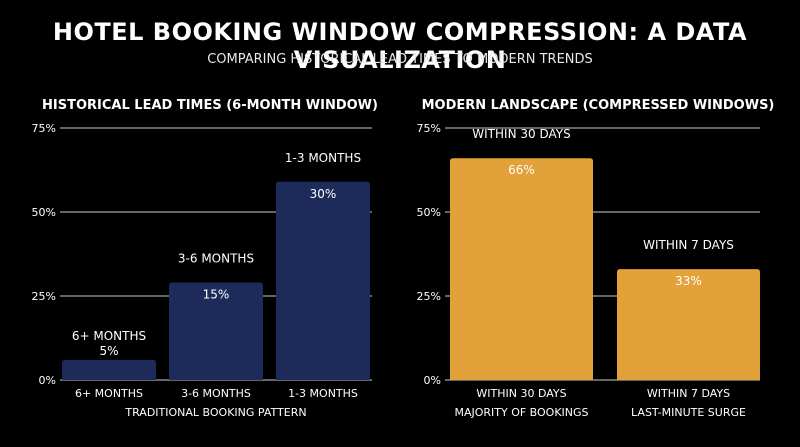 This screenshot has height=447, width=800. What do you see at coordinates (323, 393) in the screenshot?
I see `historical-x-tick-label: 1-3 MONTHS` at bounding box center [323, 393].